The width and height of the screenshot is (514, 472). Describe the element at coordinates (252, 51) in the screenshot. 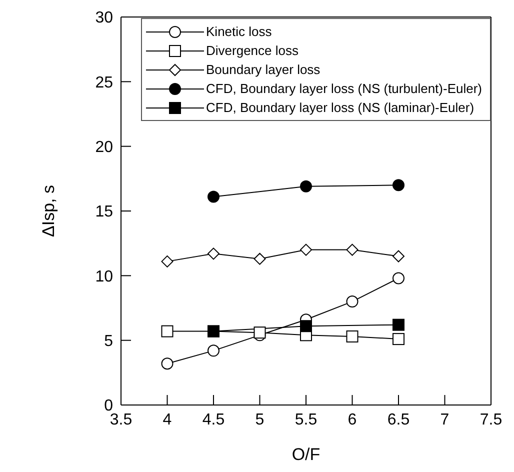

I see `legend-label: Divergence loss` at that location.